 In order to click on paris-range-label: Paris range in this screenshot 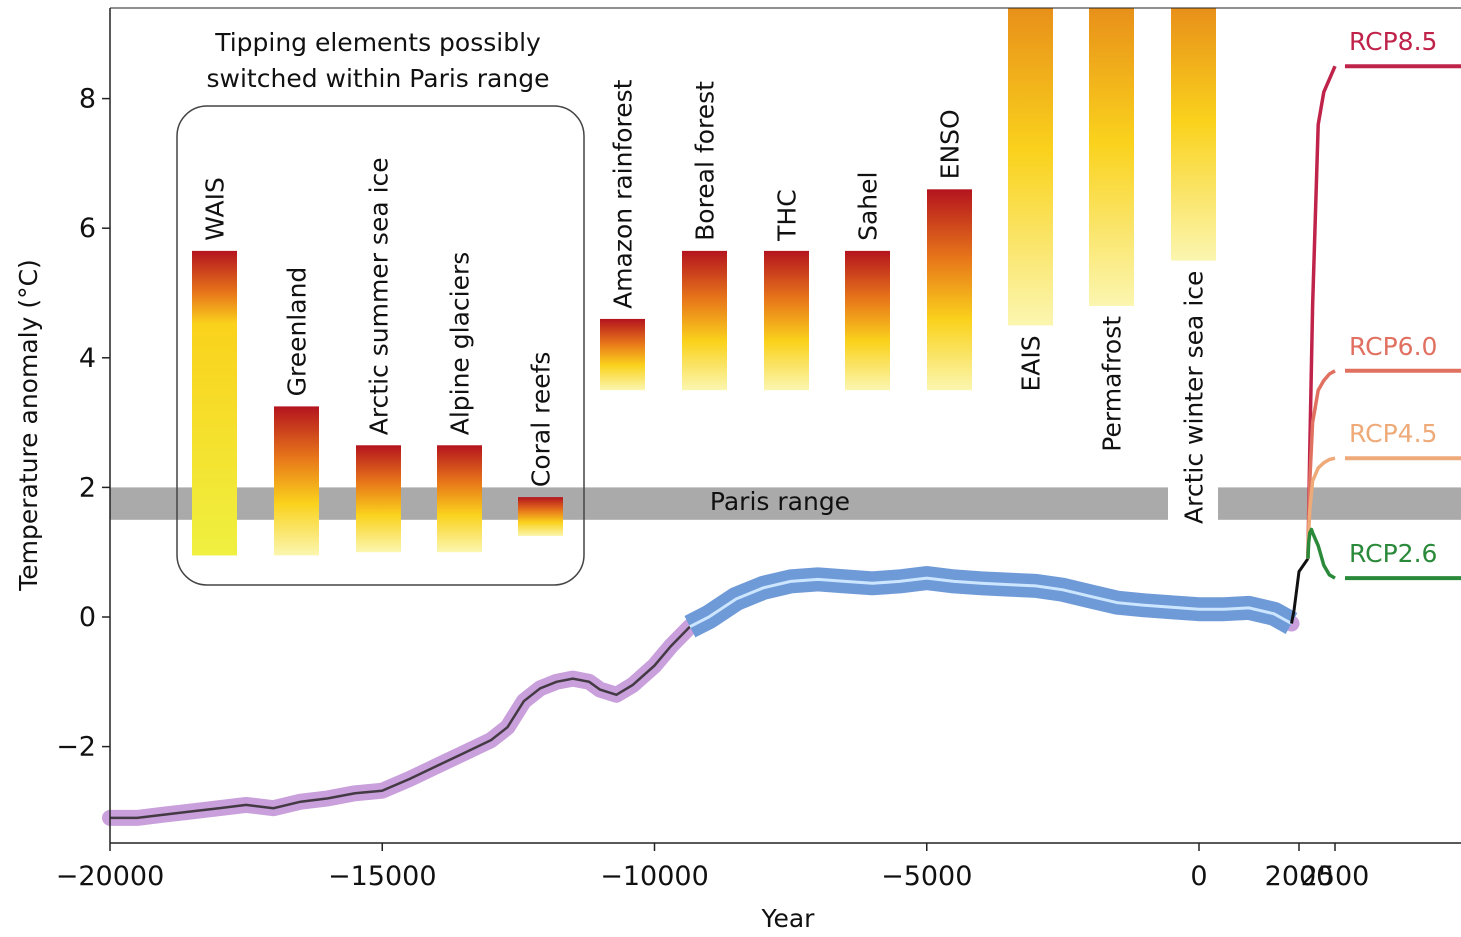, I will do `click(780, 501)`.